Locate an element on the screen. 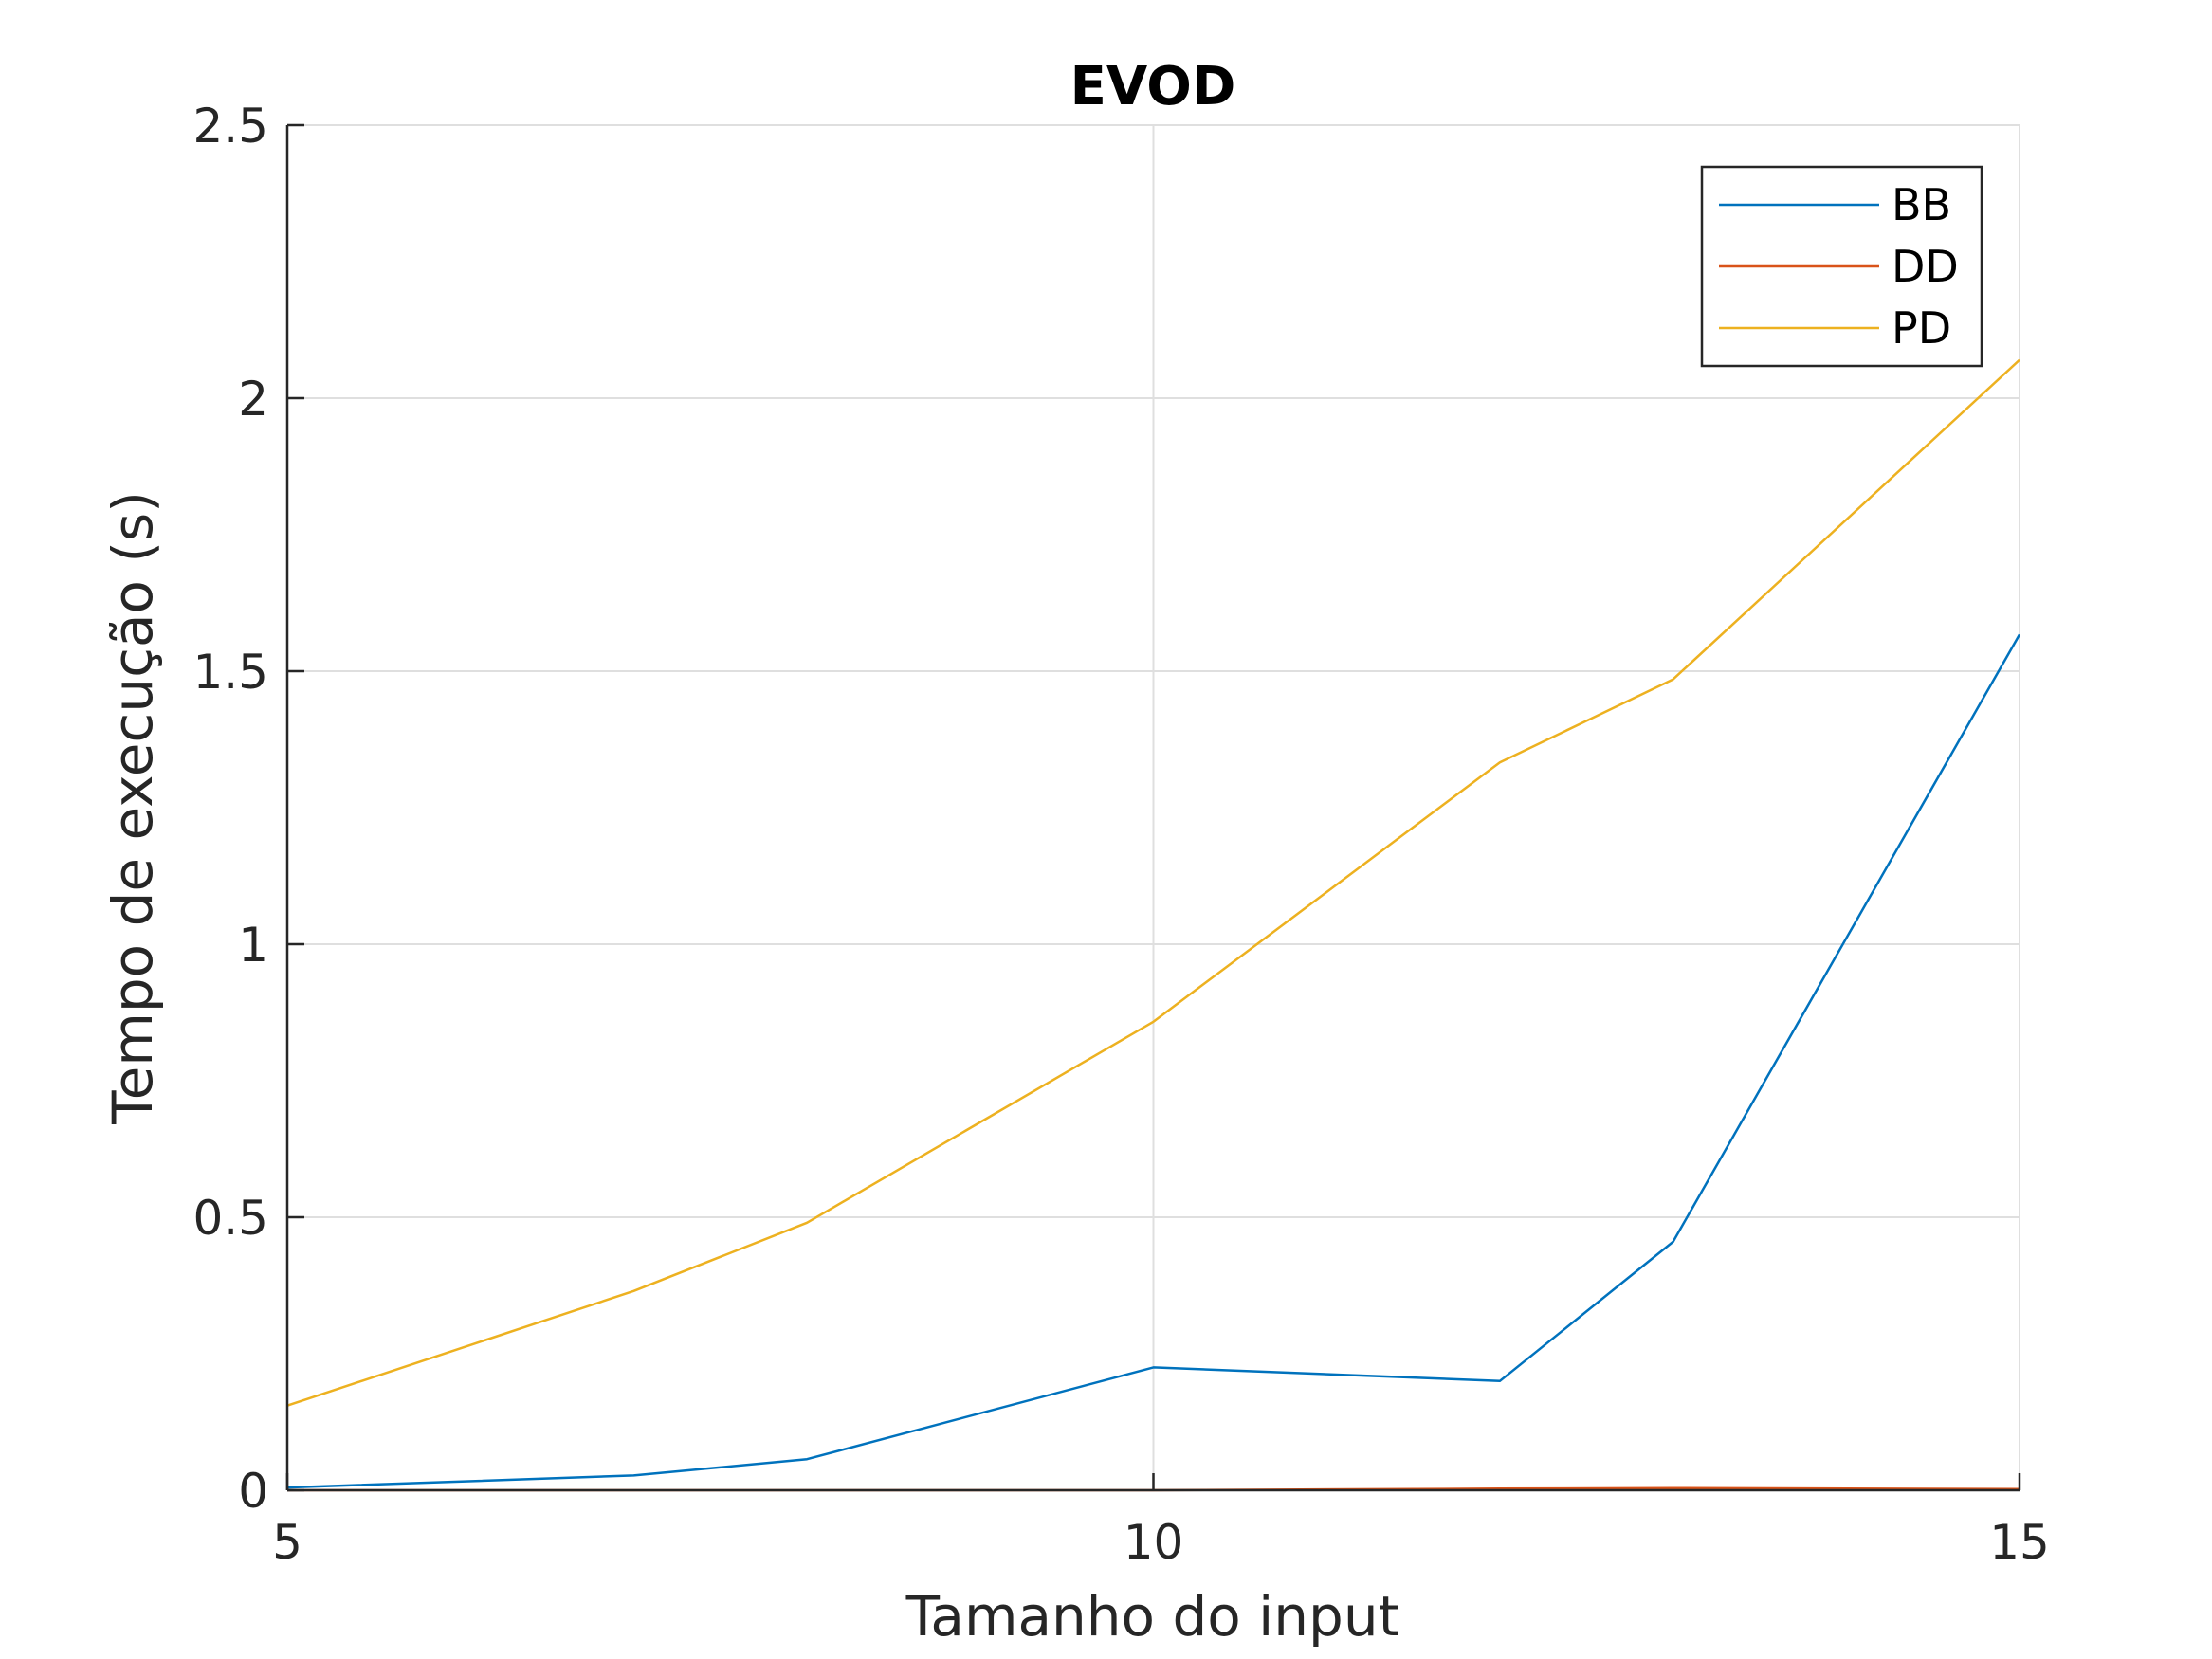 The width and height of the screenshot is (2212, 1659). x-tick-label-2: 15 is located at coordinates (2019, 1542).